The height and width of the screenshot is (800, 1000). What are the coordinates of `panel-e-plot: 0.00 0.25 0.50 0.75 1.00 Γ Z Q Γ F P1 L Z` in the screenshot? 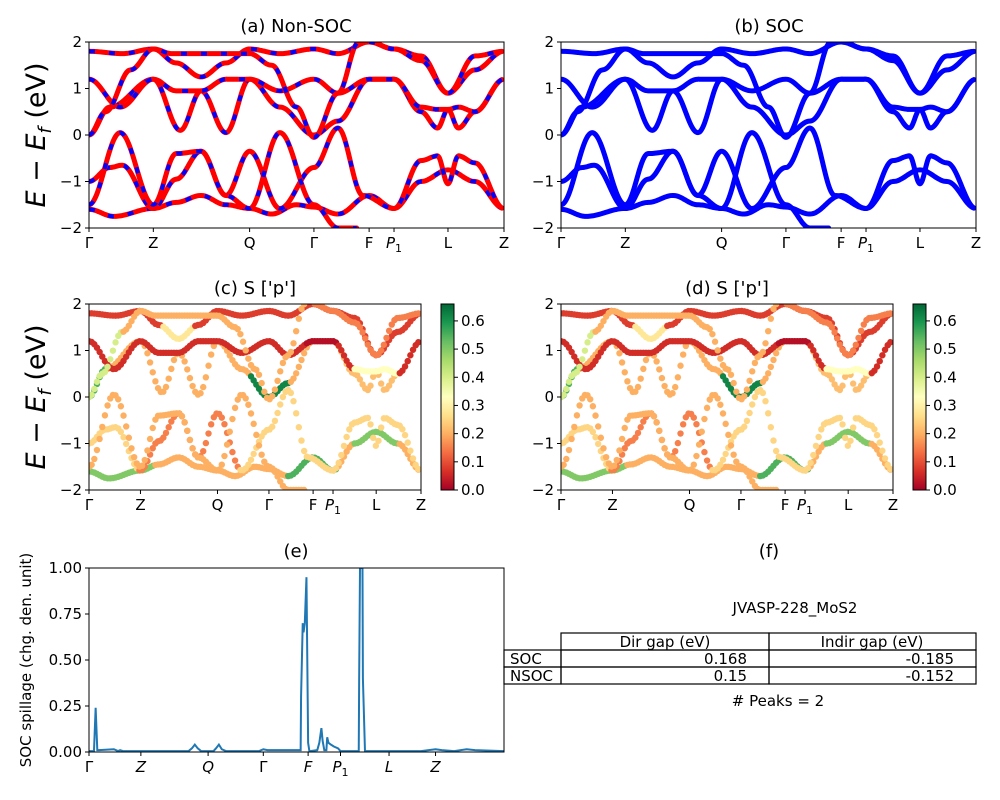 It's located at (277, 669).